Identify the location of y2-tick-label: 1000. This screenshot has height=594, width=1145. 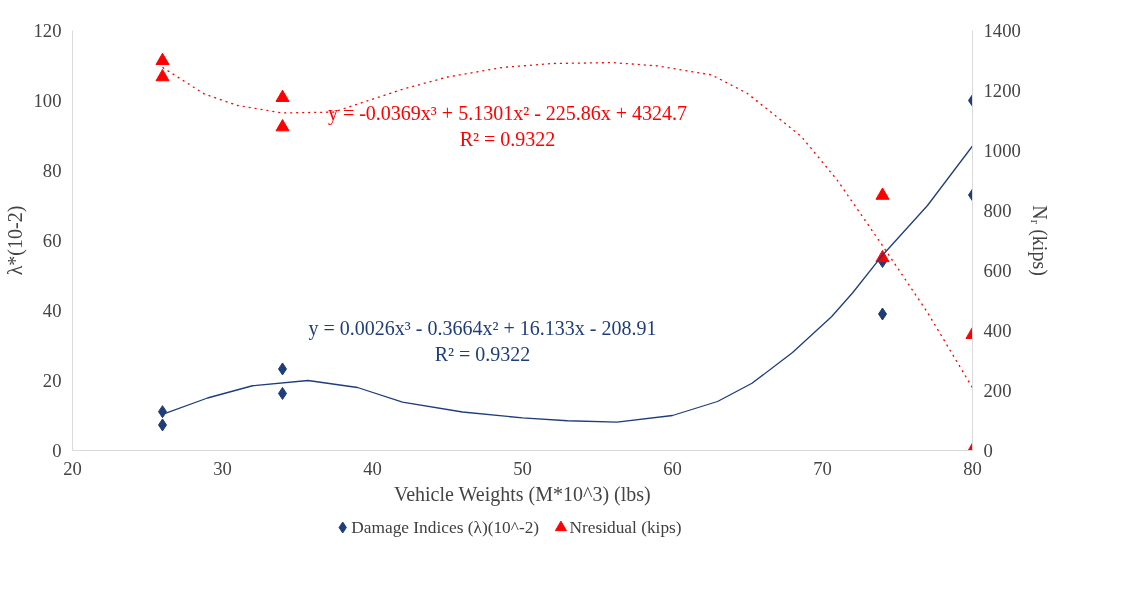
(1002, 150).